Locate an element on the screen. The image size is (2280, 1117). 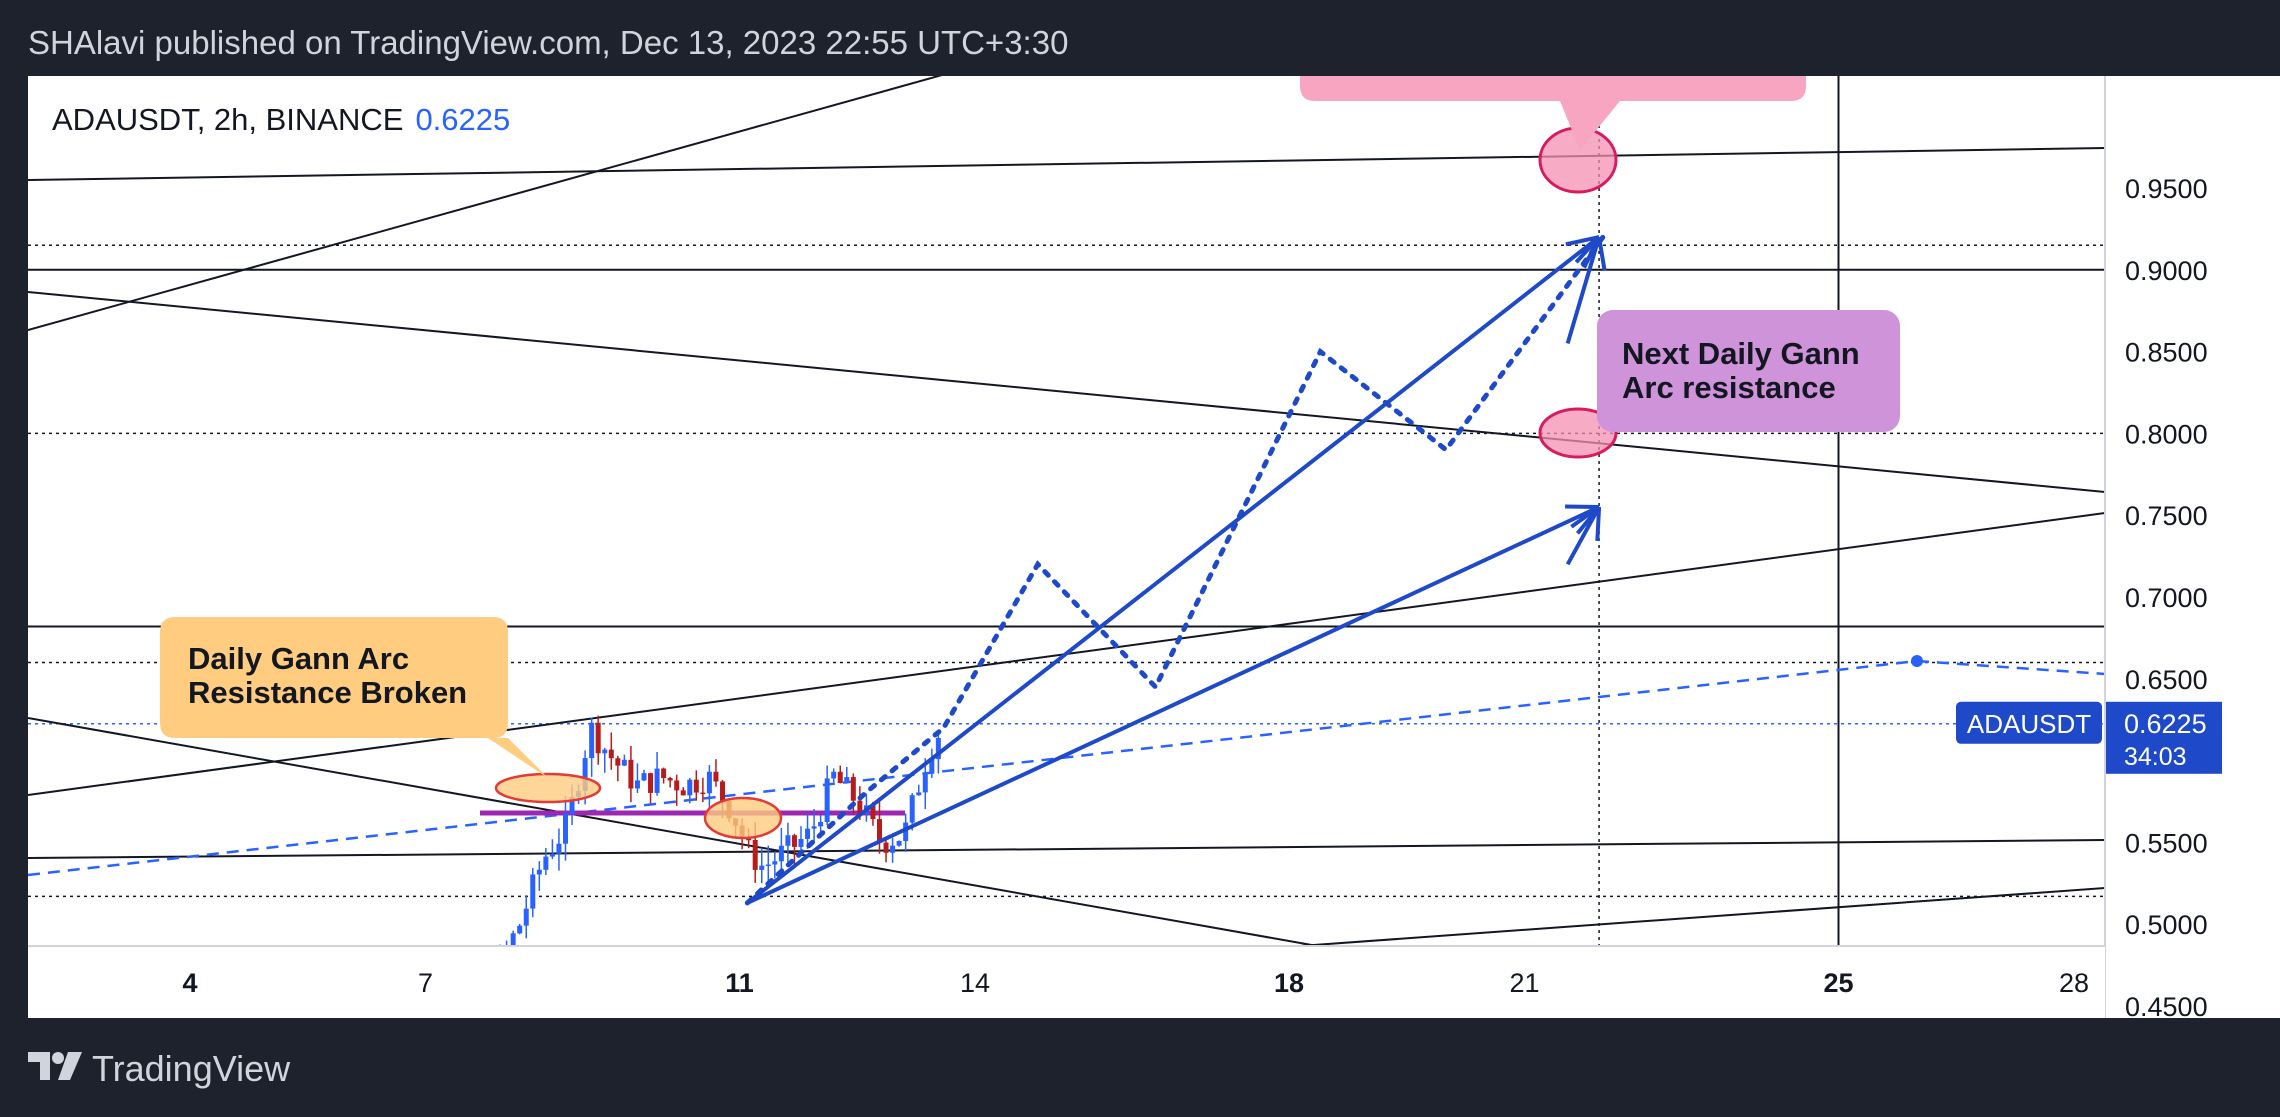
y-tick-label-1: 0.9000 is located at coordinates (2166, 271).